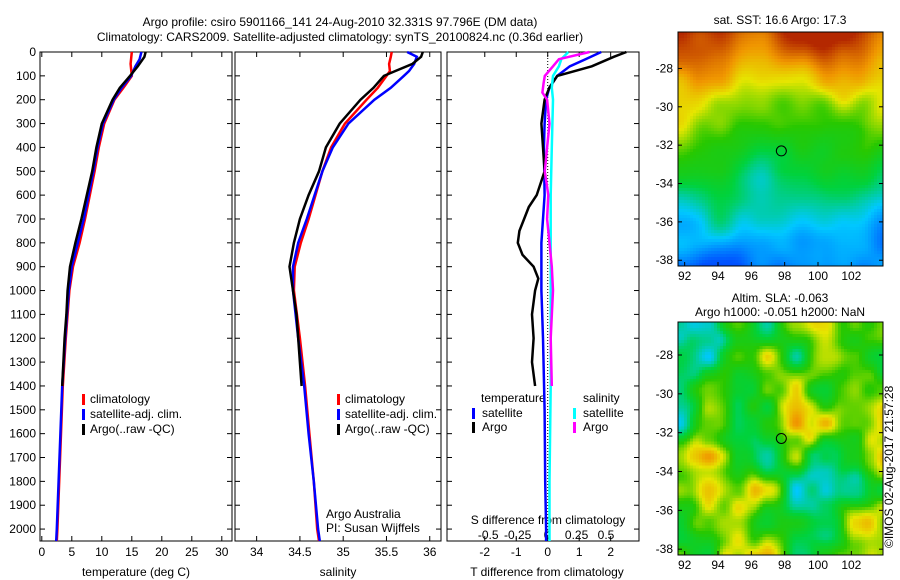  What do you see at coordinates (26, 147) in the screenshot?
I see `depth-tick-label: 400` at bounding box center [26, 147].